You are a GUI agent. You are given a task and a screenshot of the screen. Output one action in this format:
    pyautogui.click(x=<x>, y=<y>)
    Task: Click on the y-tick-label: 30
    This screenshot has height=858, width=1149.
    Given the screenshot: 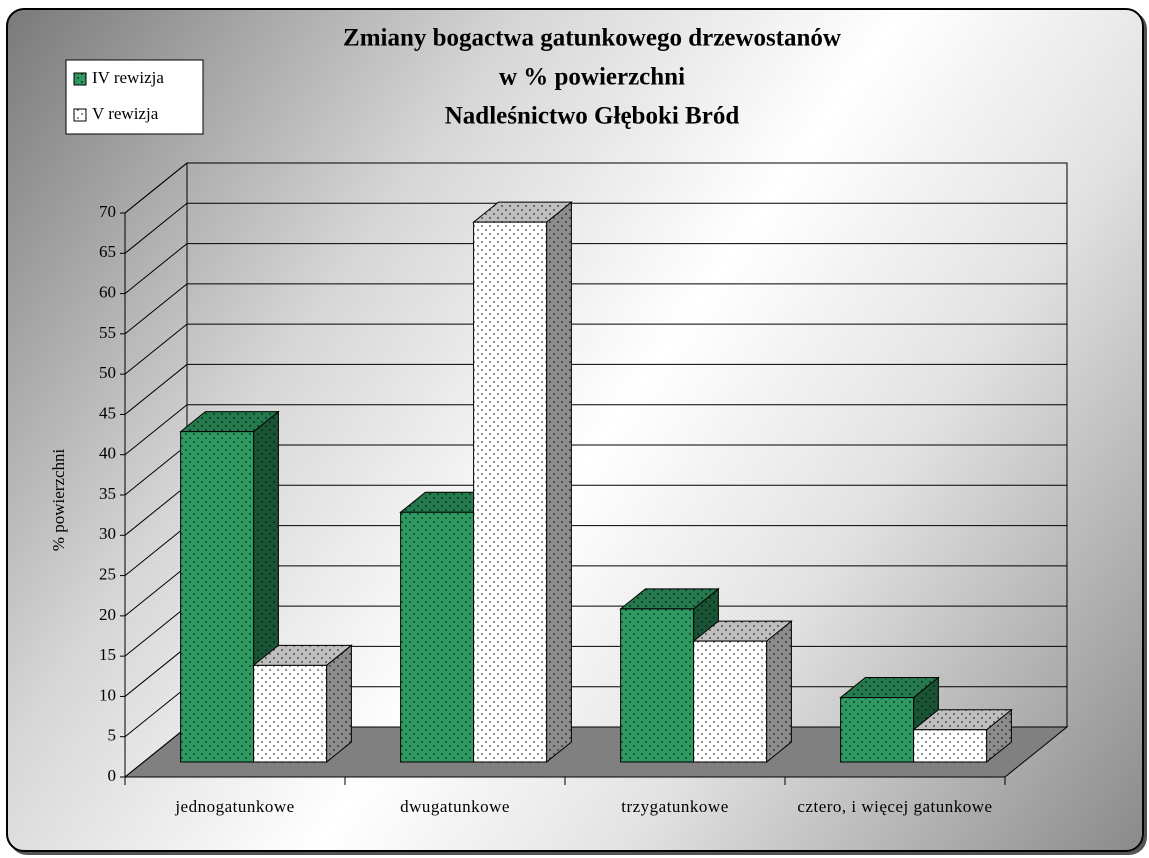 What is the action you would take?
    pyautogui.click(x=107, y=533)
    